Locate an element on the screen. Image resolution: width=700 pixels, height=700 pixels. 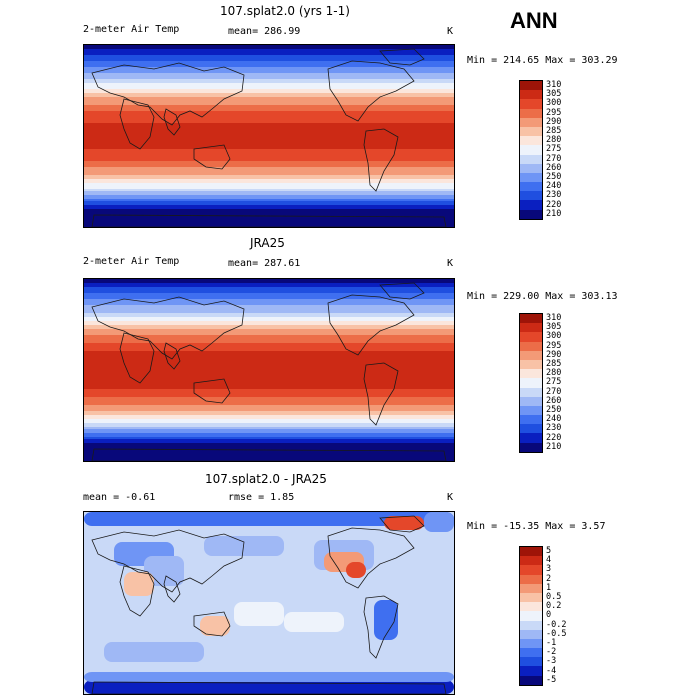
colorbar-label: -4 is located at coordinates (551, 670).